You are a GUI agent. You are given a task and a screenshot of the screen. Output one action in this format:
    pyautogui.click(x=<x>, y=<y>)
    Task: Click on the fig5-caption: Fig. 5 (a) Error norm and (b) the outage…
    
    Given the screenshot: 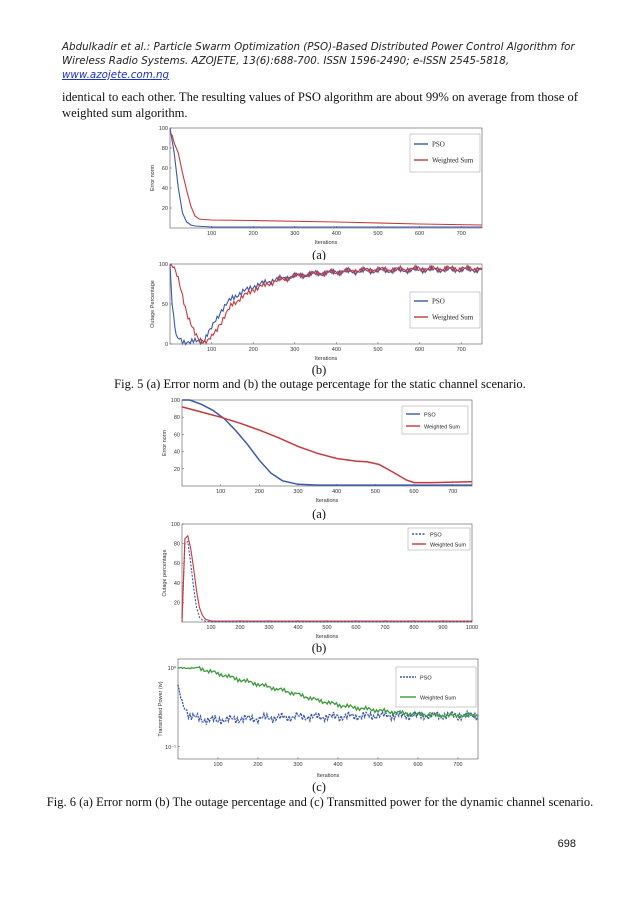 What is the action you would take?
    pyautogui.click(x=320, y=384)
    